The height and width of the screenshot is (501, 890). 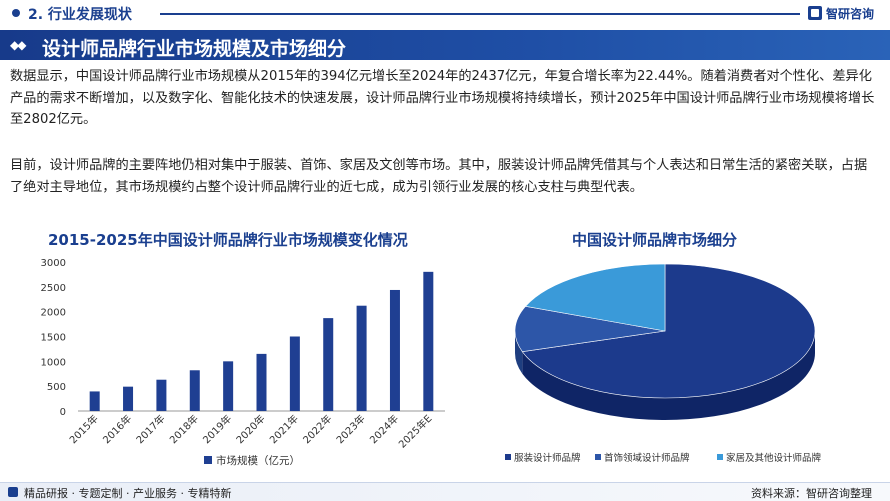 I want to click on y-tick-label: 500, so click(x=56, y=387).